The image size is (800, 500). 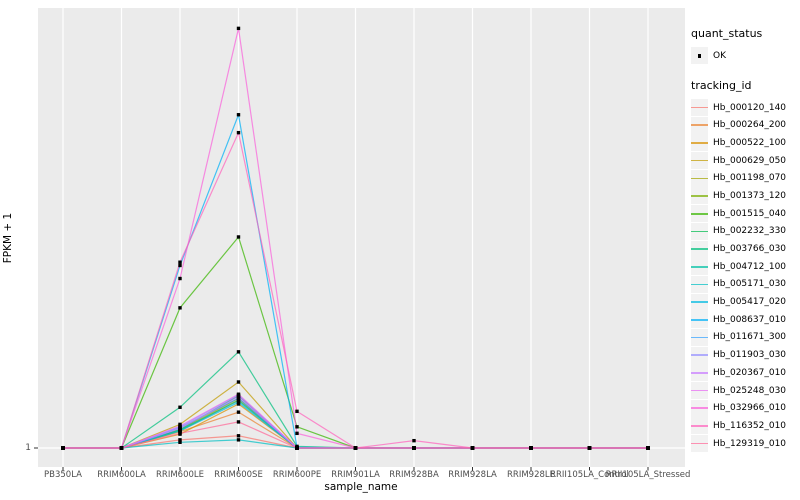 I want to click on x-axis-tick-label: RRIM600SE, so click(x=238, y=475).